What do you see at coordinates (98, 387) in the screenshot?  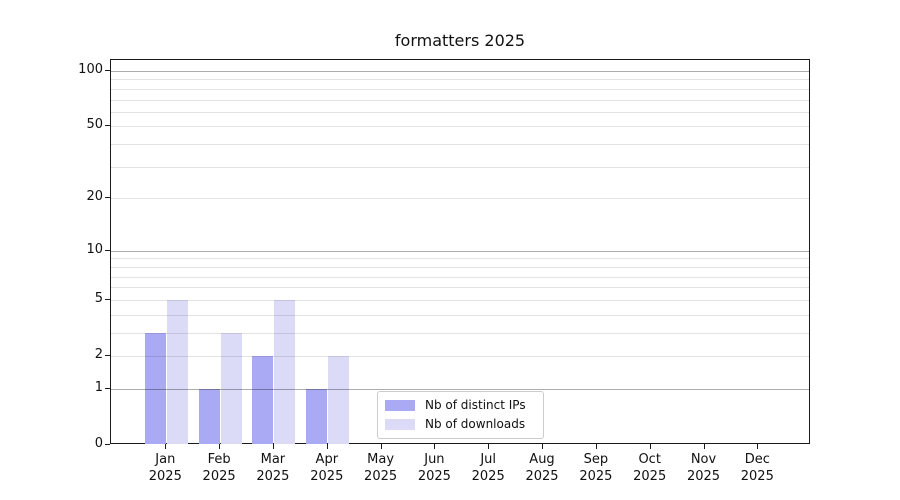 I see `y-tick-label: 1` at bounding box center [98, 387].